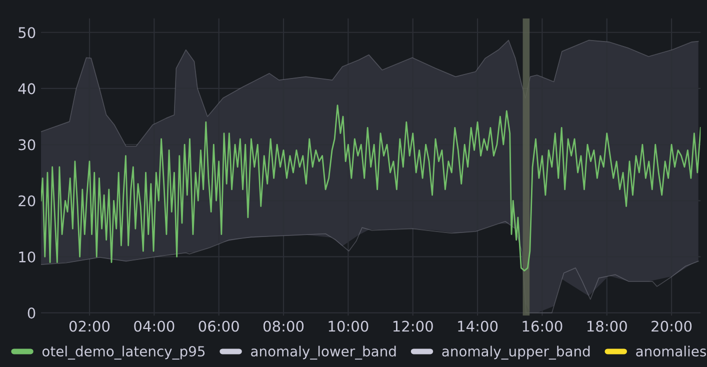 The height and width of the screenshot is (367, 707). What do you see at coordinates (283, 326) in the screenshot?
I see `x-tick-label: 08:00` at bounding box center [283, 326].